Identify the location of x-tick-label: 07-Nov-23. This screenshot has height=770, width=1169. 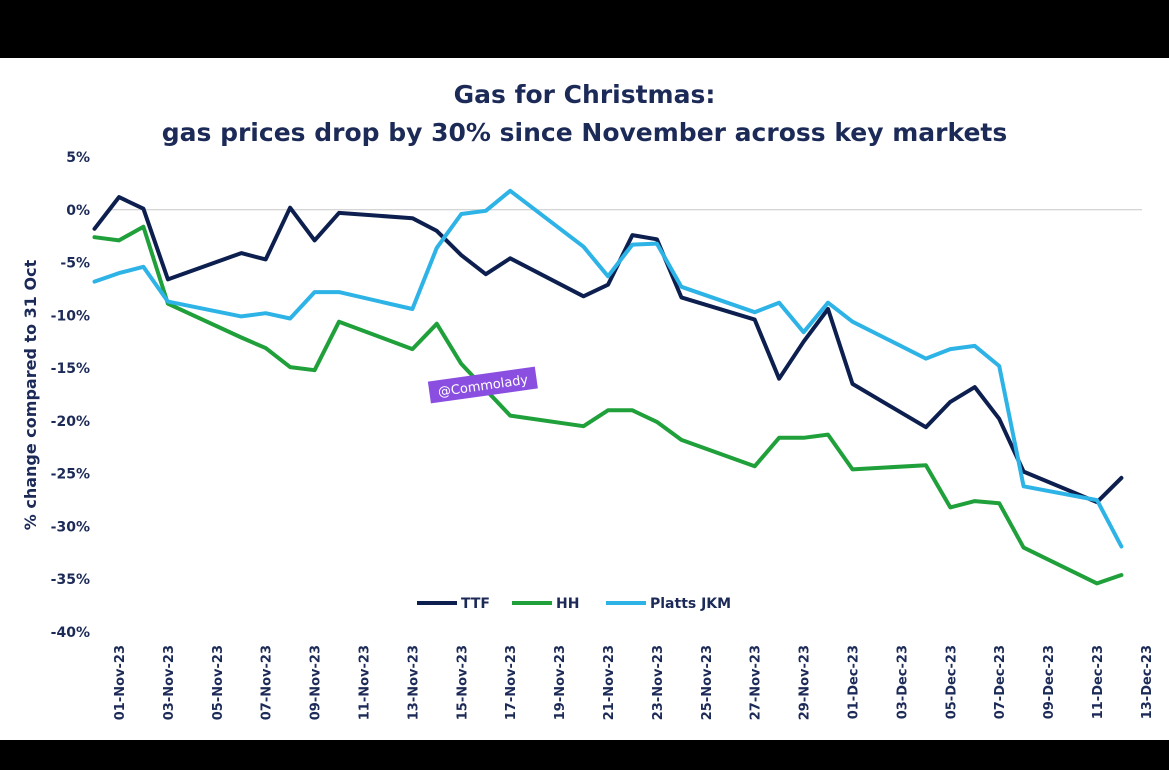
(267, 682).